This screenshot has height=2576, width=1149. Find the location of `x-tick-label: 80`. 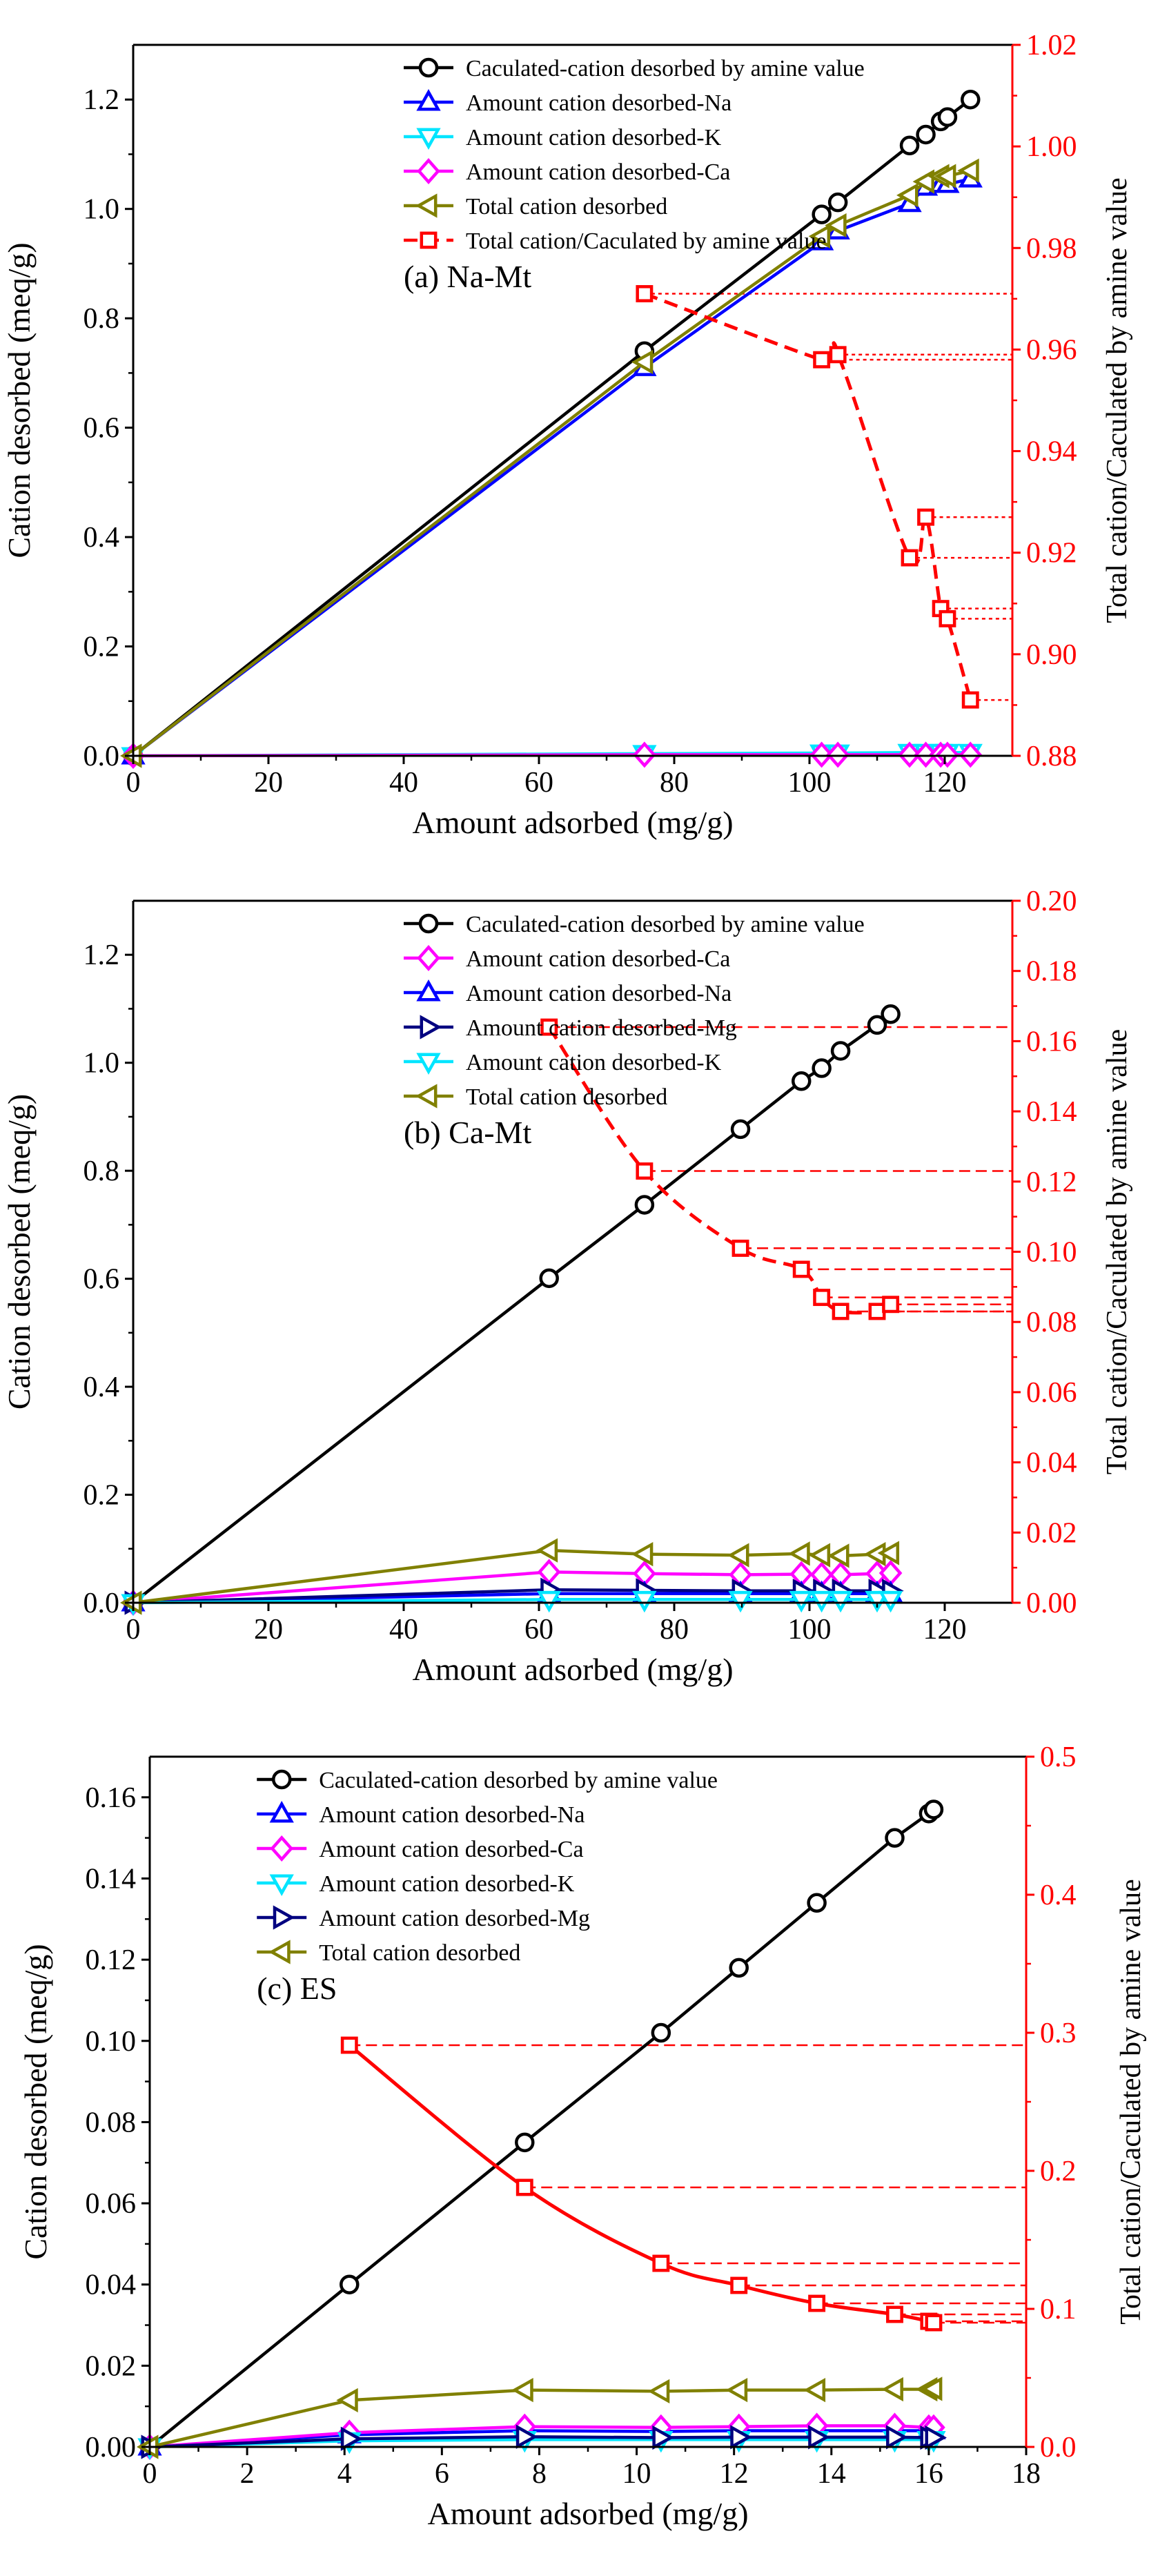

x-tick-label: 80 is located at coordinates (674, 783).